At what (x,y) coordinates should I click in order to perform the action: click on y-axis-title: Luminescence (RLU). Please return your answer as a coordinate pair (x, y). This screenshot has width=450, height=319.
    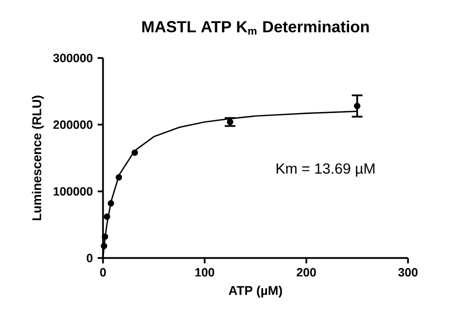
    Looking at the image, I should click on (38, 158).